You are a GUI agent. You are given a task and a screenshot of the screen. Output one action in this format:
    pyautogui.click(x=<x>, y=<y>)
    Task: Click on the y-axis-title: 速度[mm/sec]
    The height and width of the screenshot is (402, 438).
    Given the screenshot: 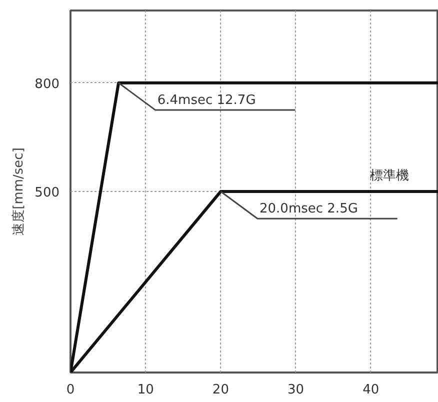 What is the action you would take?
    pyautogui.click(x=18, y=192)
    